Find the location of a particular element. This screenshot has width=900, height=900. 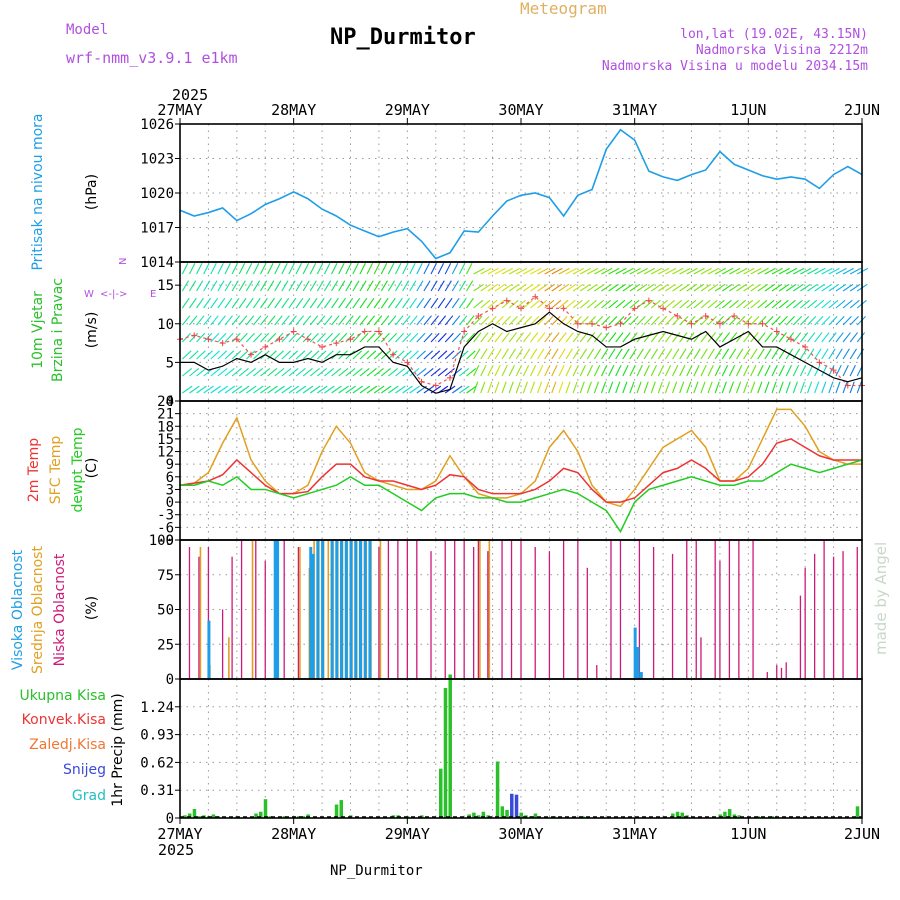

y-tick-label: 75 is located at coordinates (165, 576).